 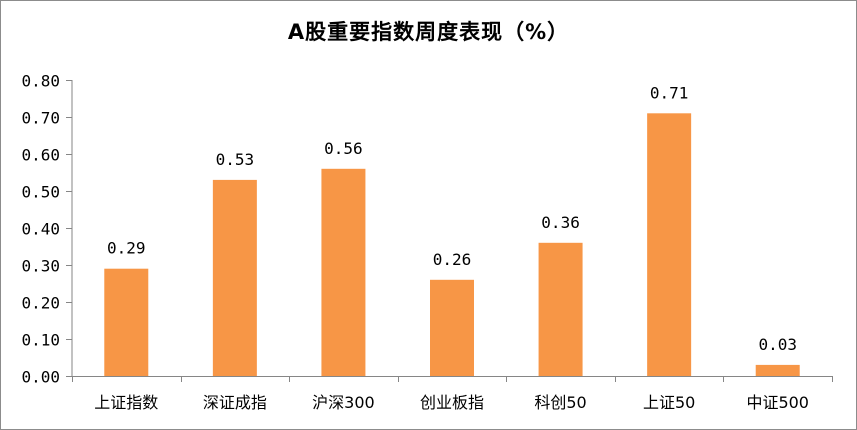 What do you see at coordinates (40, 303) in the screenshot?
I see `y-tick-label: 0.20` at bounding box center [40, 303].